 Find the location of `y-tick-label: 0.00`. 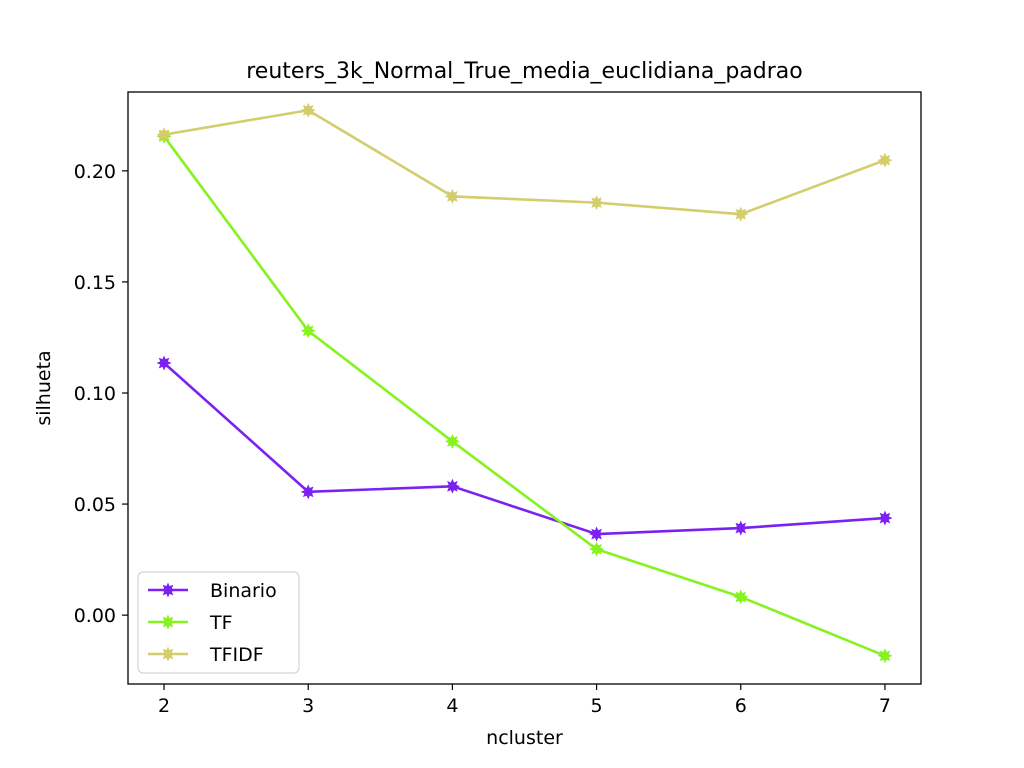

y-tick-label: 0.00 is located at coordinates (95, 616).